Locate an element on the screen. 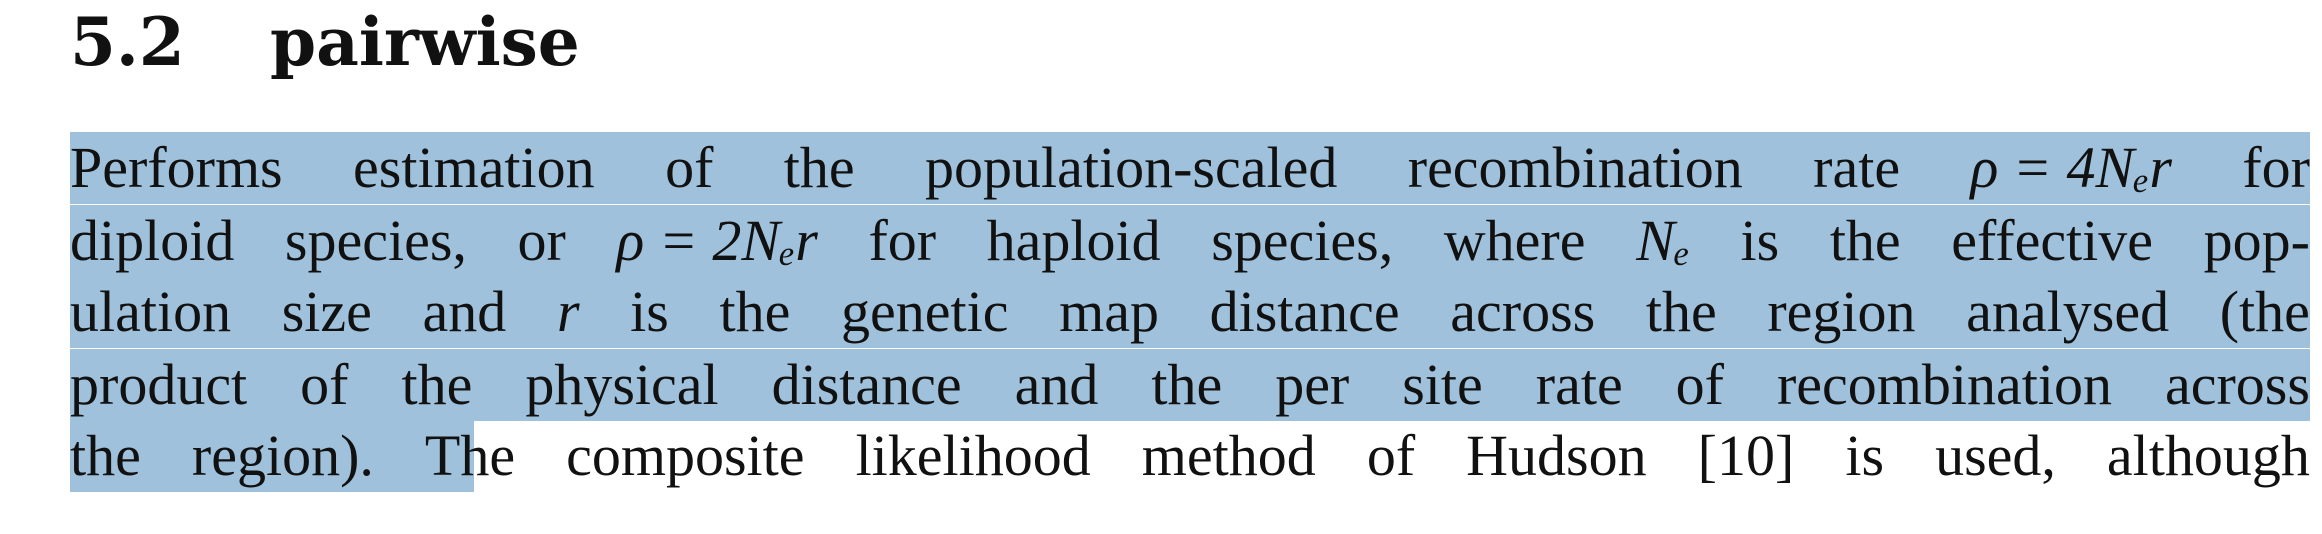 This screenshot has width=2322, height=534. section-number: 5.2 is located at coordinates (127, 42).